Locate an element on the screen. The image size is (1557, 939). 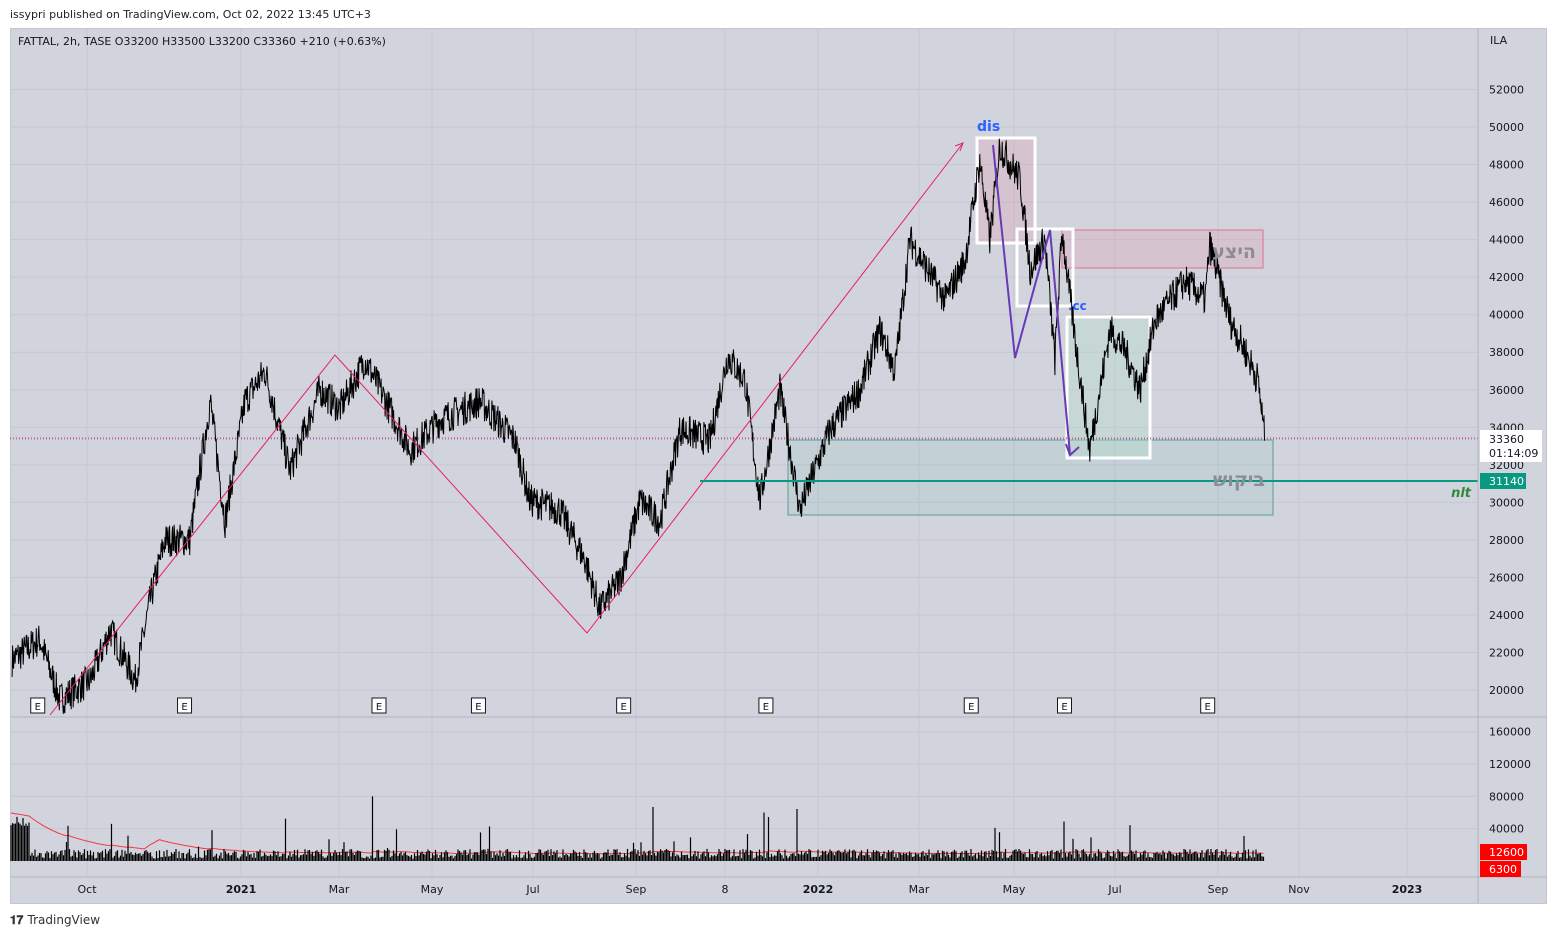
purple-path-drawing is located at coordinates (1031, 300).